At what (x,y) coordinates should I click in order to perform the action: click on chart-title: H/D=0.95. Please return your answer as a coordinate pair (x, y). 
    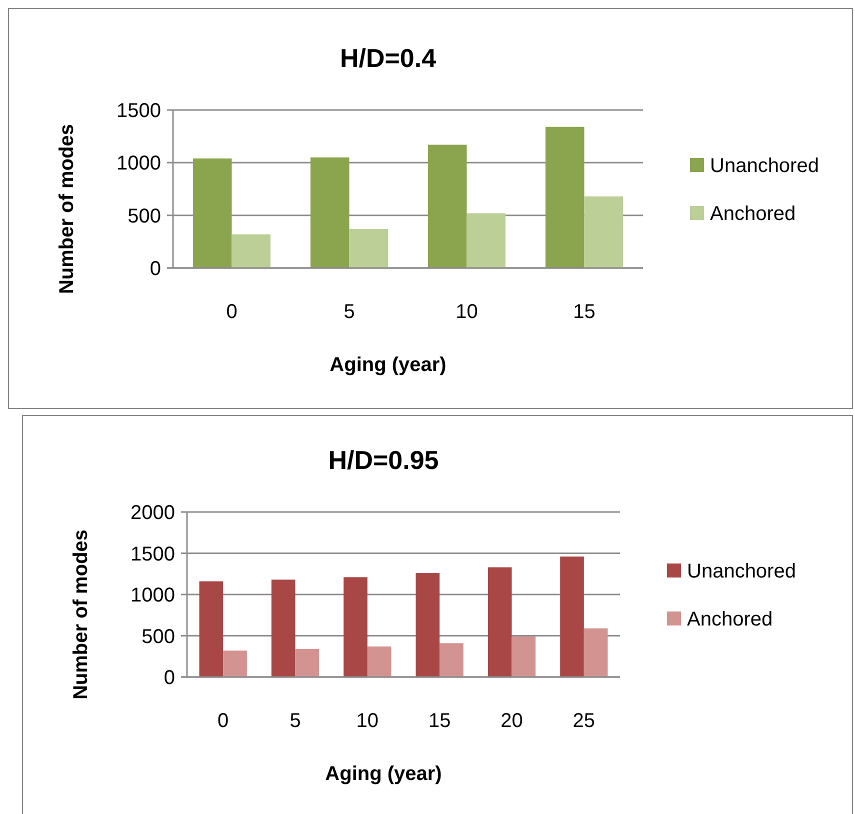
    Looking at the image, I should click on (383, 460).